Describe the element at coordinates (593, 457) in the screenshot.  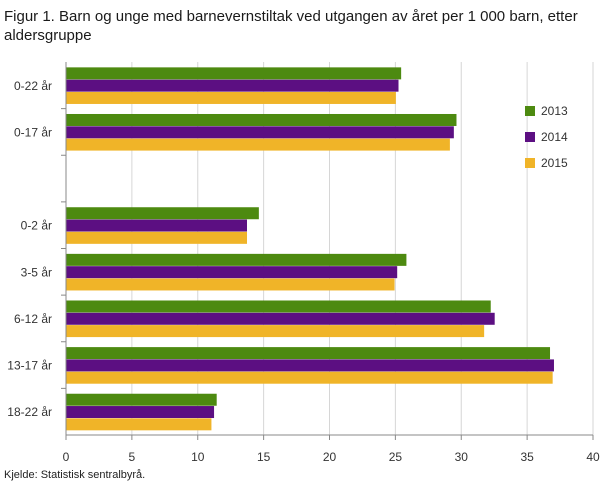
I see `x-tick-label: 40` at that location.